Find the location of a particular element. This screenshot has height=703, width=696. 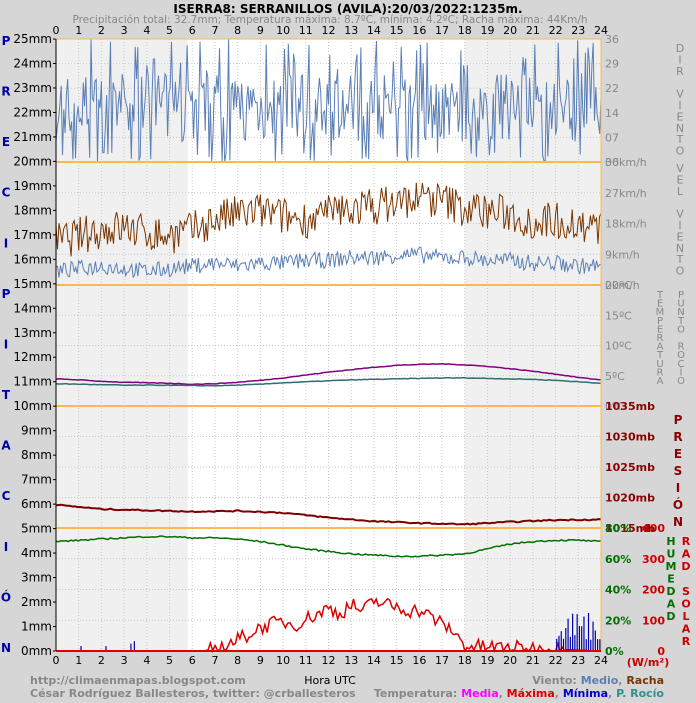

left-tick-label: 13mm is located at coordinates (32, 333).